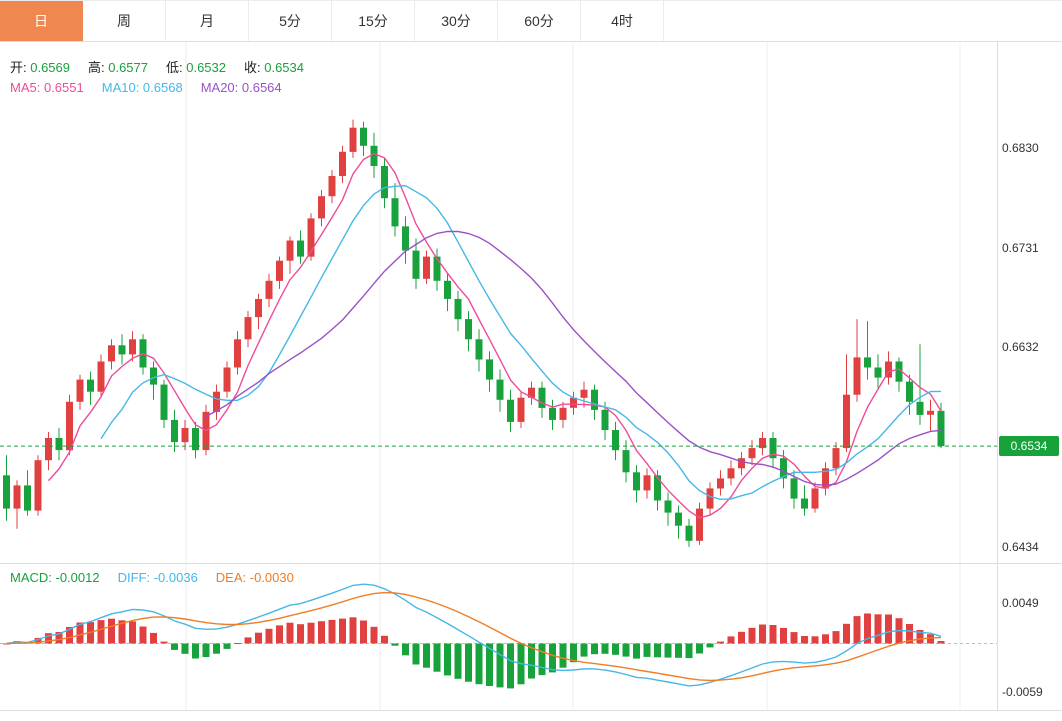 This screenshot has width=1062, height=721. I want to click on price-tick-0.6434: 0.6434, so click(1020, 547).